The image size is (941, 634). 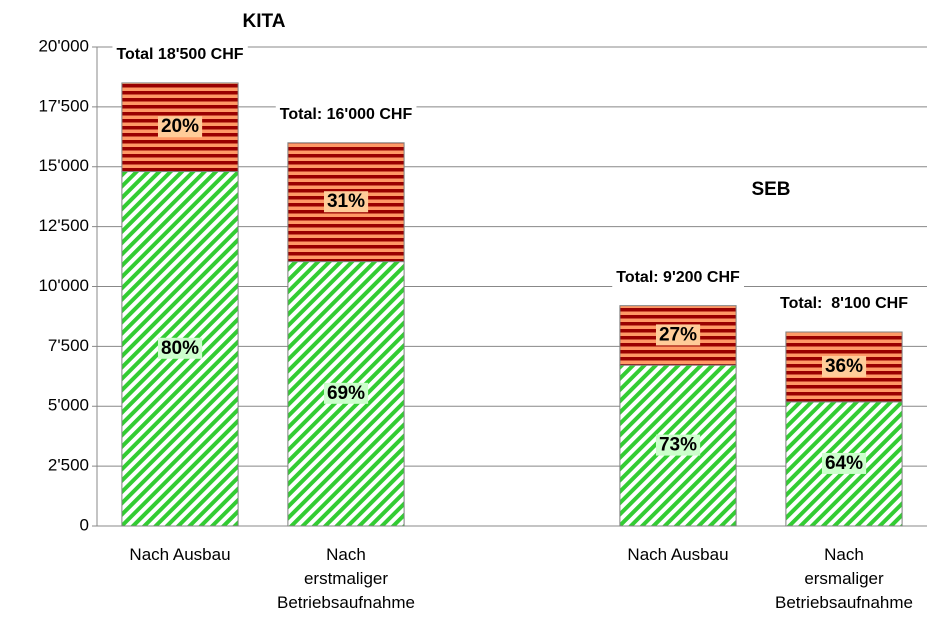 I want to click on data-label: 27%, so click(x=678, y=334).